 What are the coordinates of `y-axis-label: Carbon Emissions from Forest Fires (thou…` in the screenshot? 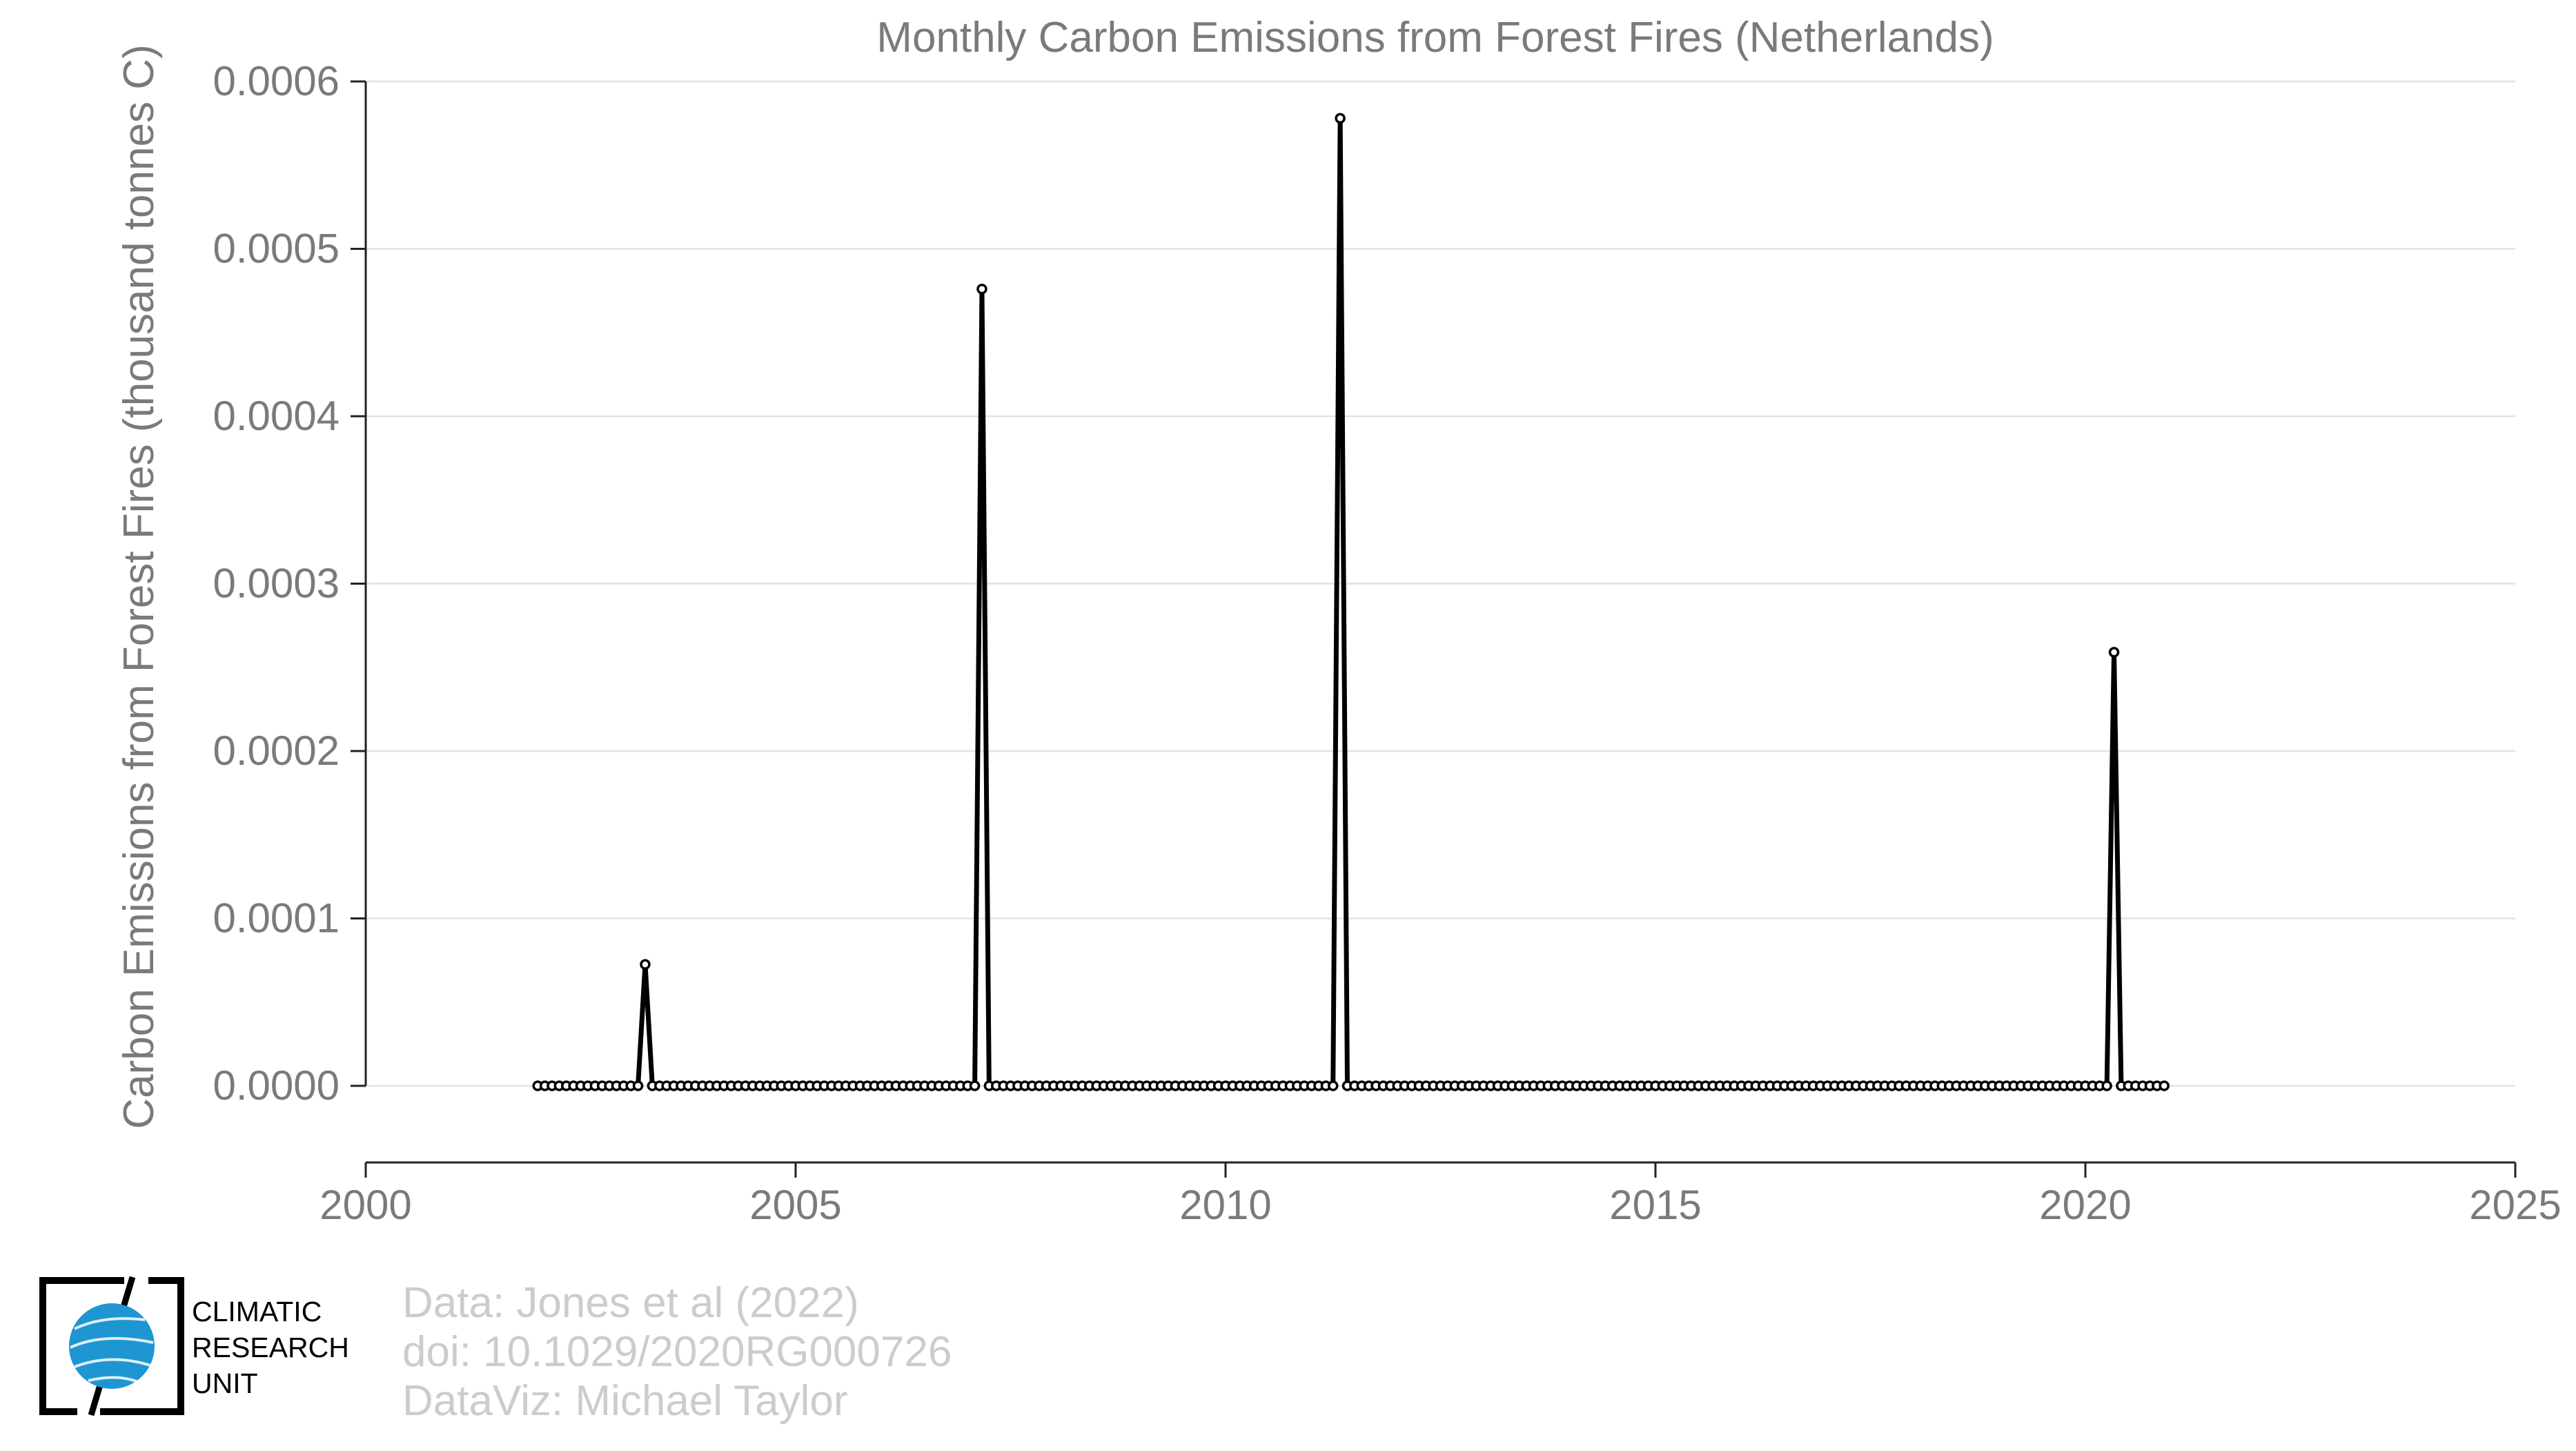 It's located at (139, 586).